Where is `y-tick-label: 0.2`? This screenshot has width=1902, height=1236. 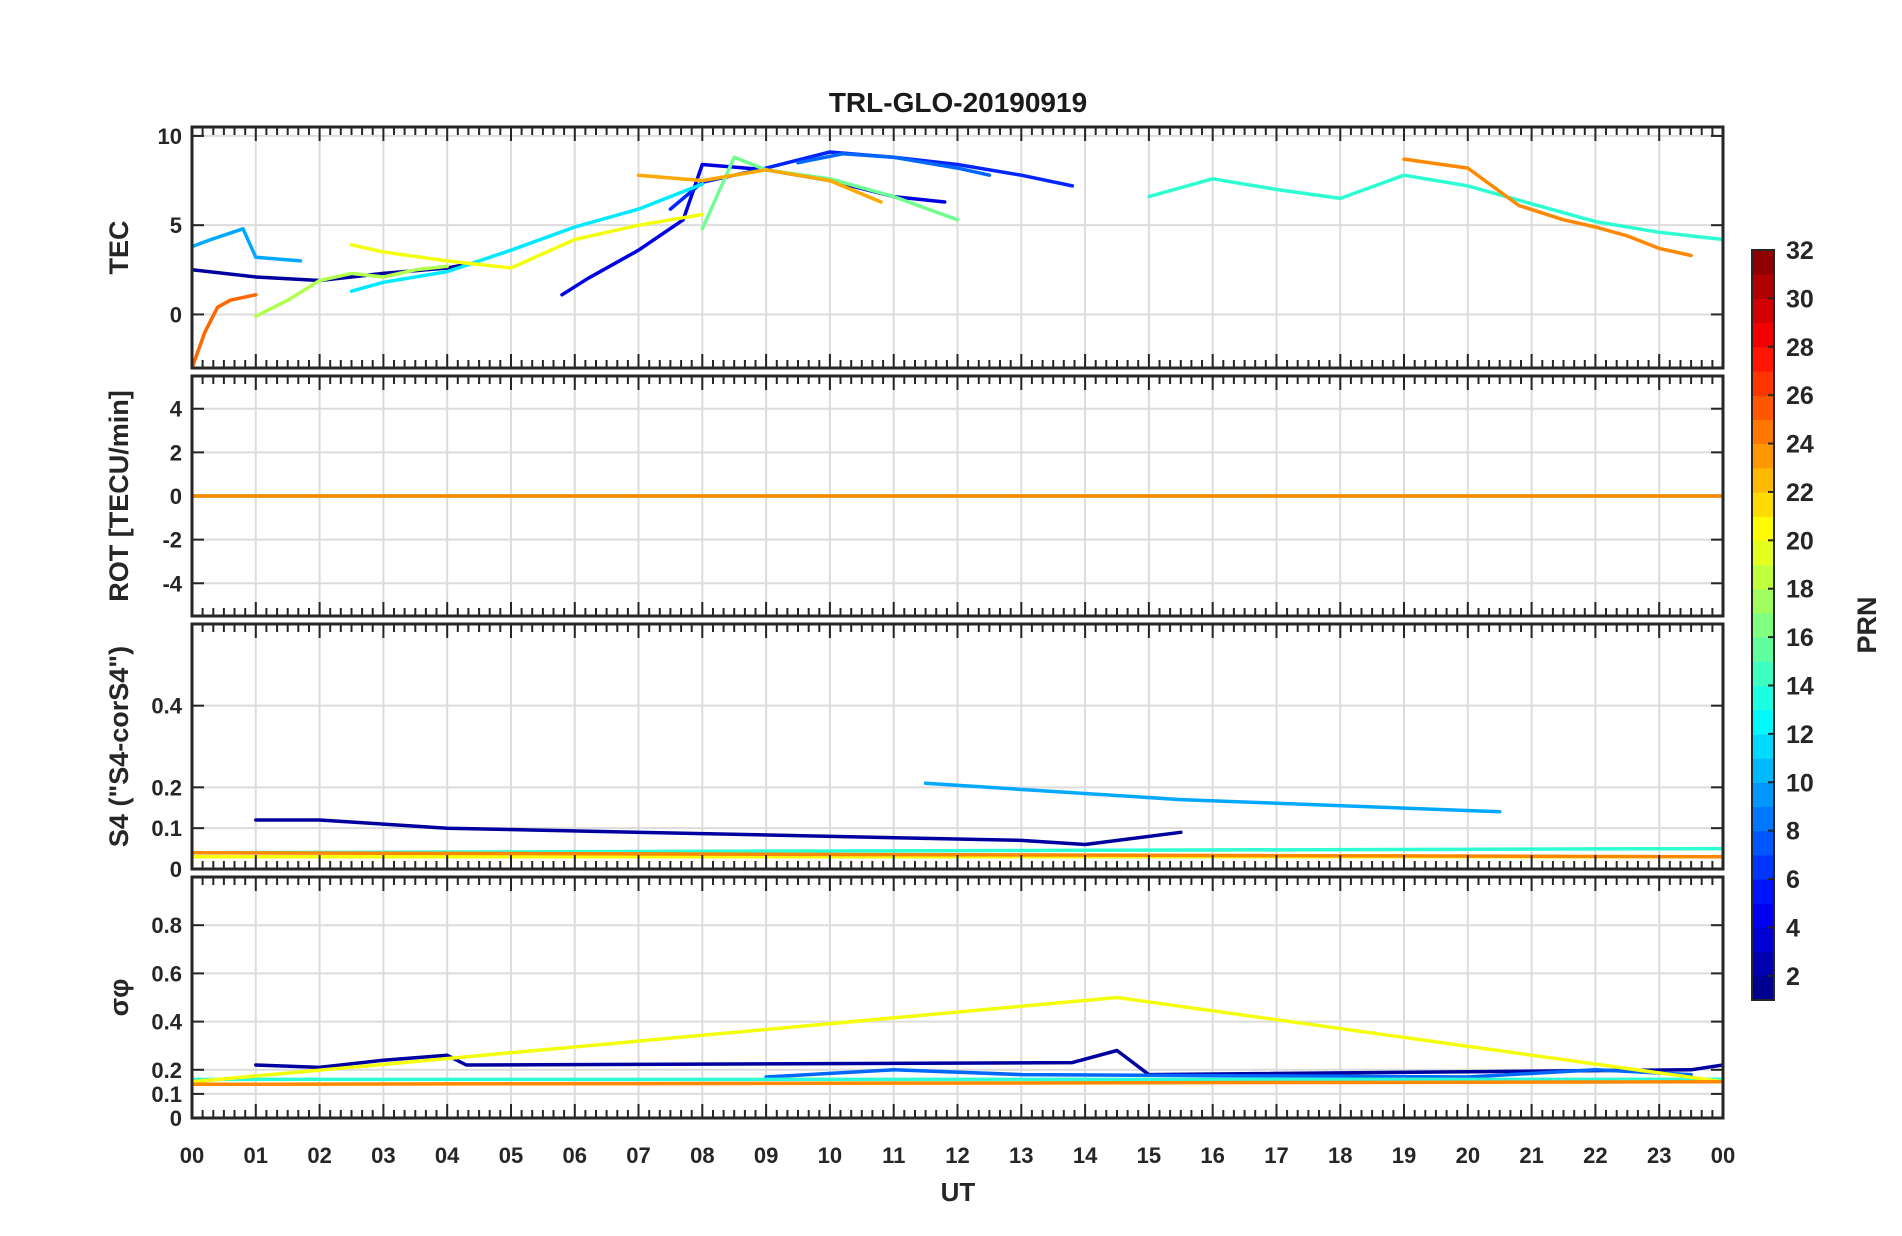
y-tick-label: 0.2 is located at coordinates (166, 1070).